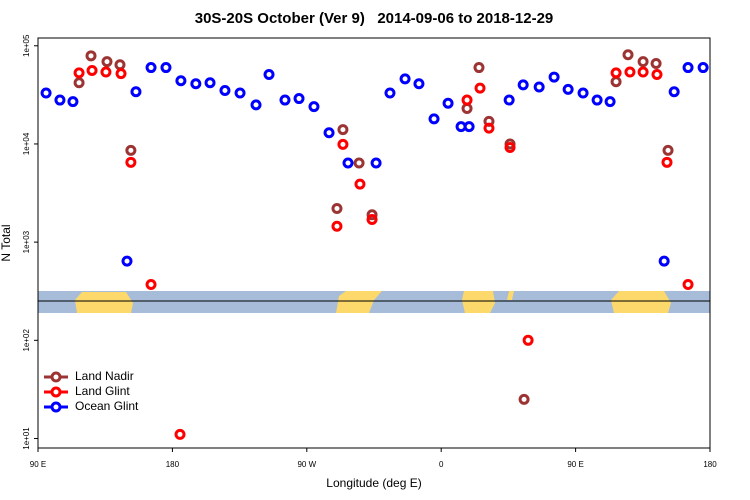 The image size is (750, 500). I want to click on y-tick-label: 1e+04, so click(26, 143).